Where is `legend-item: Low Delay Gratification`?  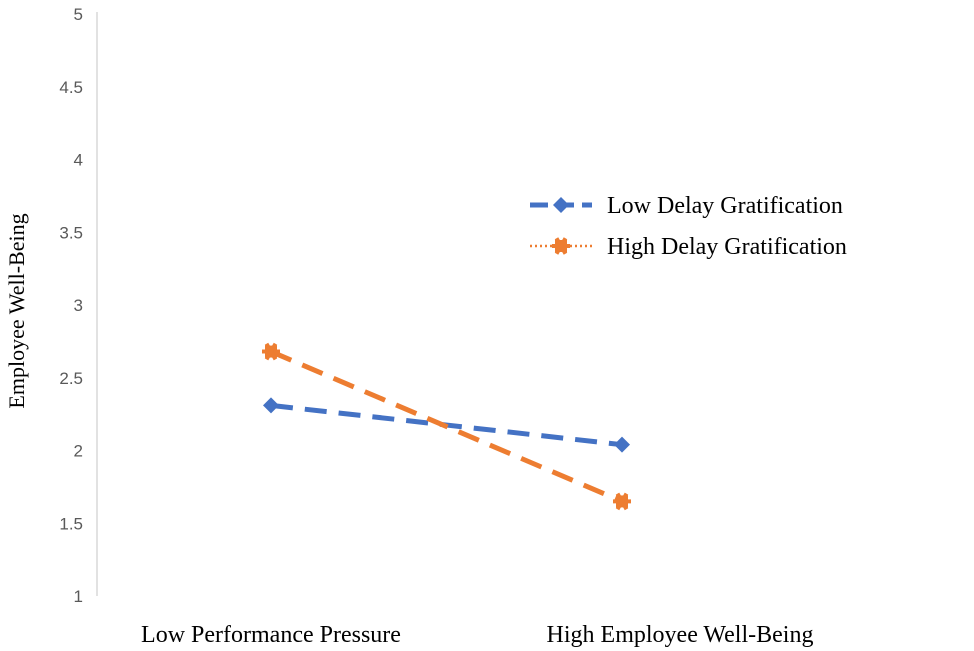
legend-item: Low Delay Gratification is located at coordinates (686, 206).